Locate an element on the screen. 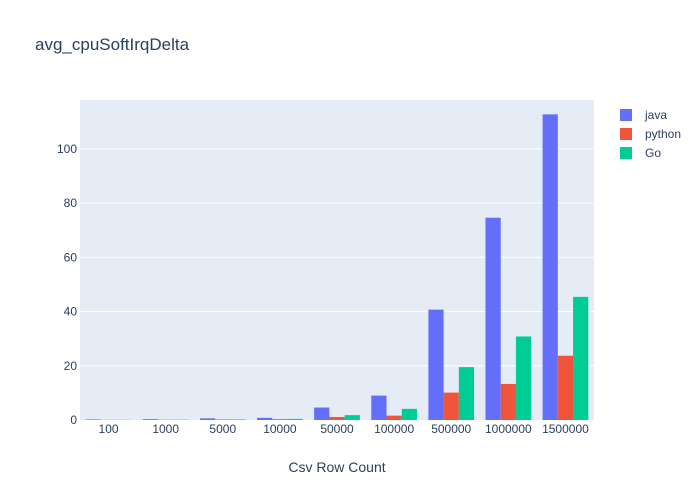 Image resolution: width=700 pixels, height=500 pixels. legend-item-java: java is located at coordinates (643, 115).